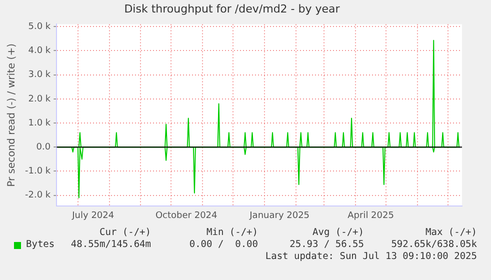 Image resolution: width=491 pixels, height=280 pixels. Describe the element at coordinates (40, 51) in the screenshot. I see `y-tick-label: 4.0 k` at that location.